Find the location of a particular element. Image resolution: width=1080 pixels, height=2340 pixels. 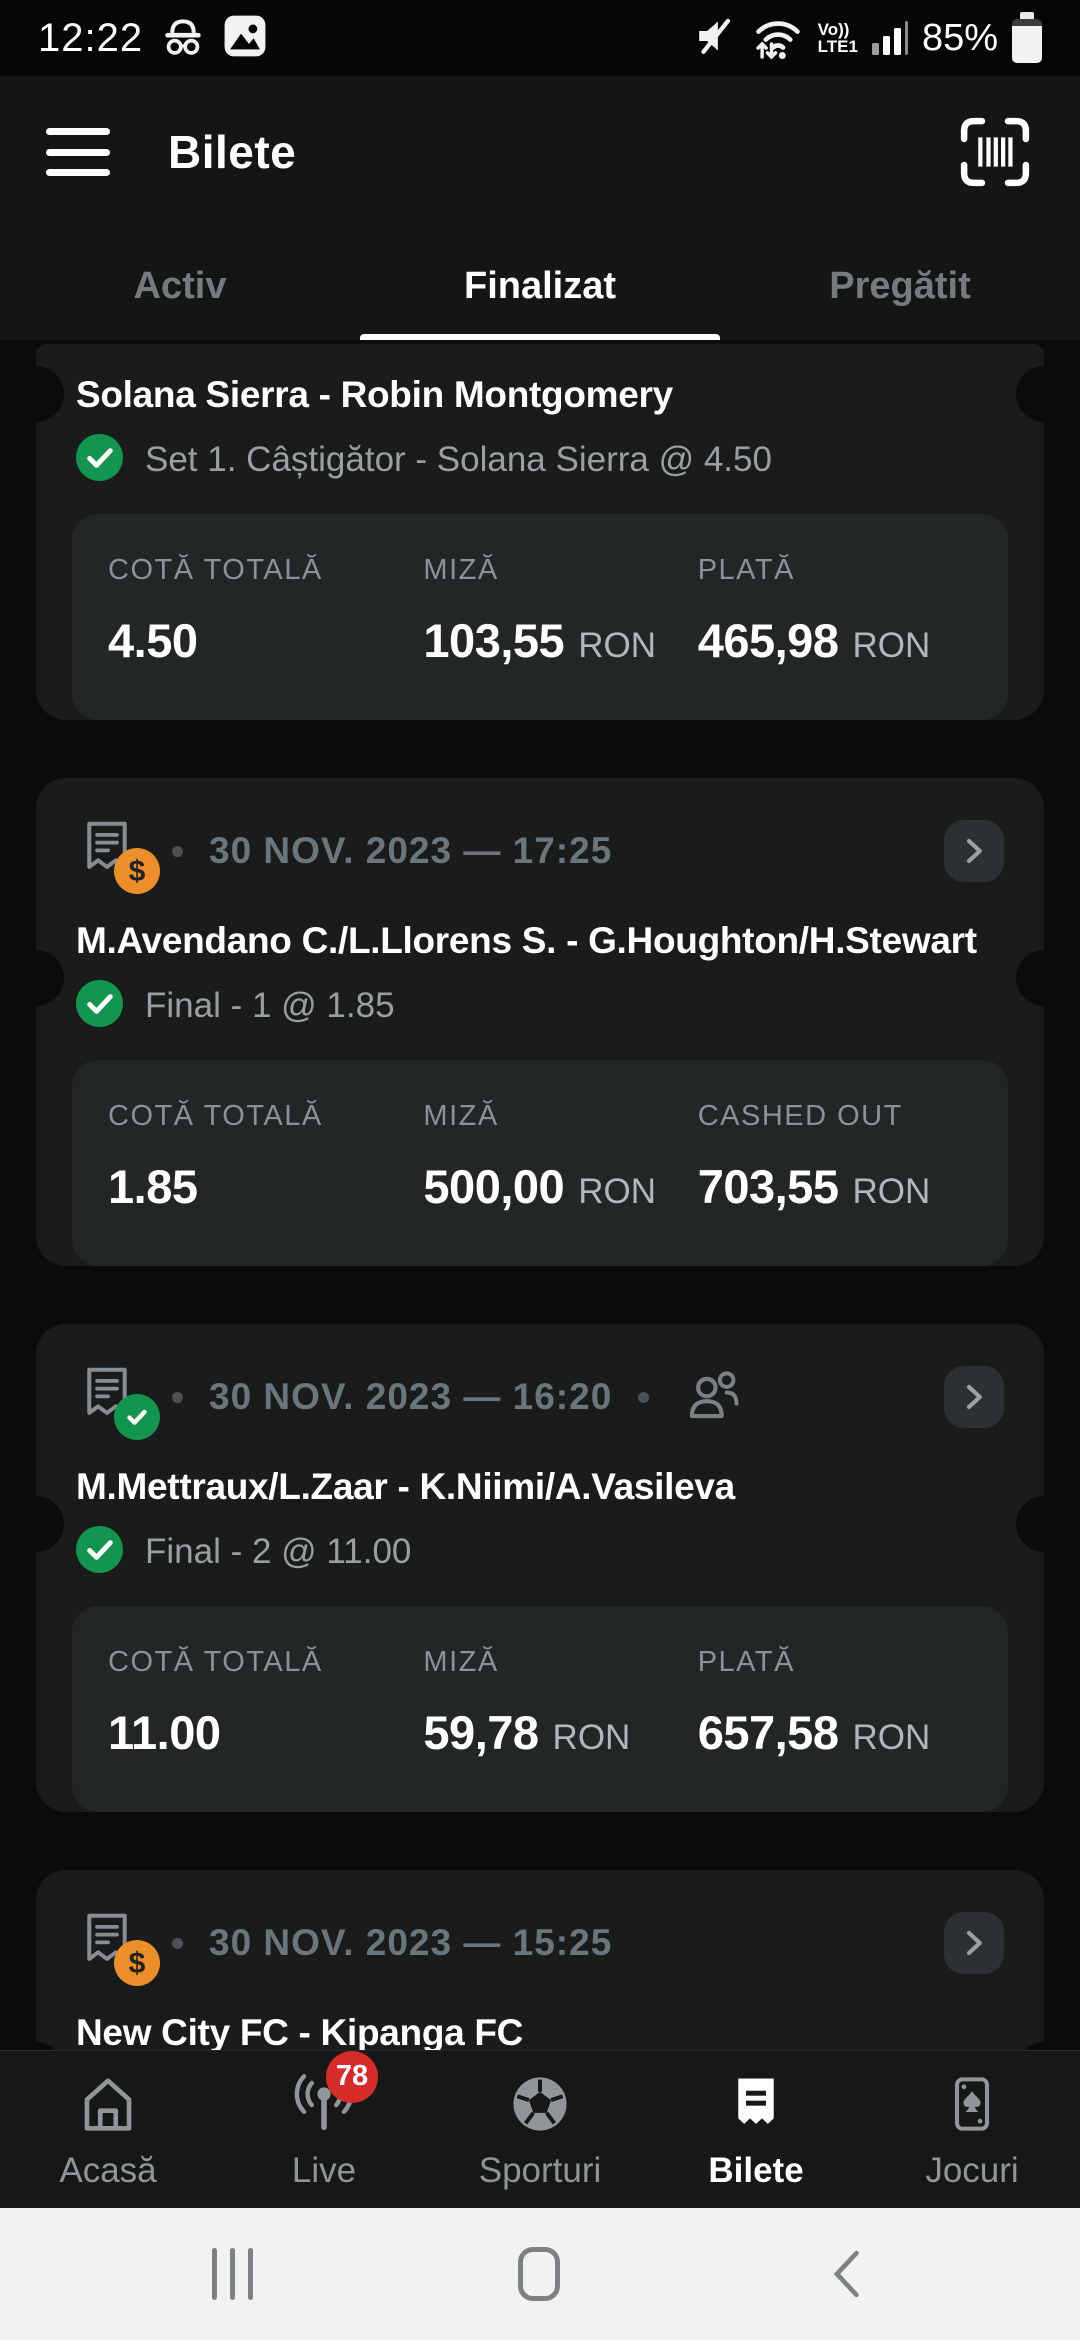

system-navigation-bar is located at coordinates (540, 2274).